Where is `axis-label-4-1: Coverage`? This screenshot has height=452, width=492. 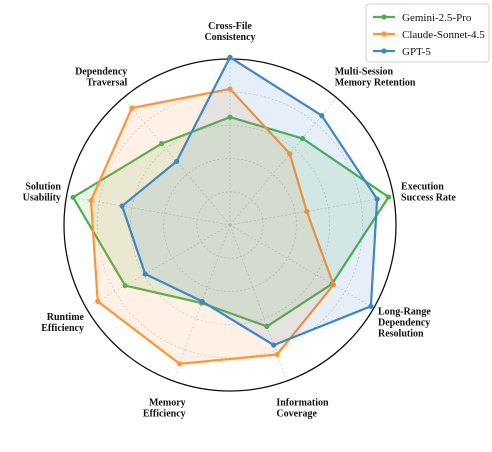 axis-label-4-1: Coverage is located at coordinates (296, 413).